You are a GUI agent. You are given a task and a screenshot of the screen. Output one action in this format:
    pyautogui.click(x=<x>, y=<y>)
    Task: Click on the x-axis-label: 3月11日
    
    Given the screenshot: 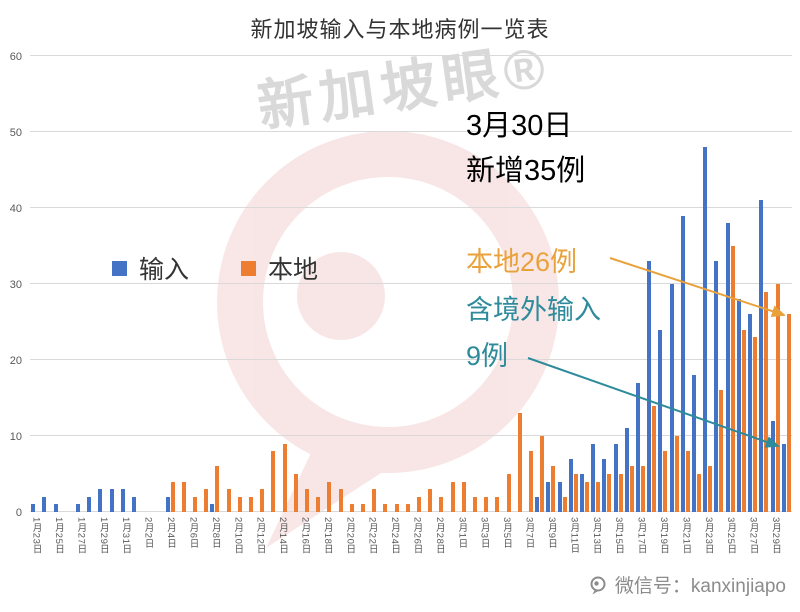 What is the action you would take?
    pyautogui.click(x=574, y=535)
    